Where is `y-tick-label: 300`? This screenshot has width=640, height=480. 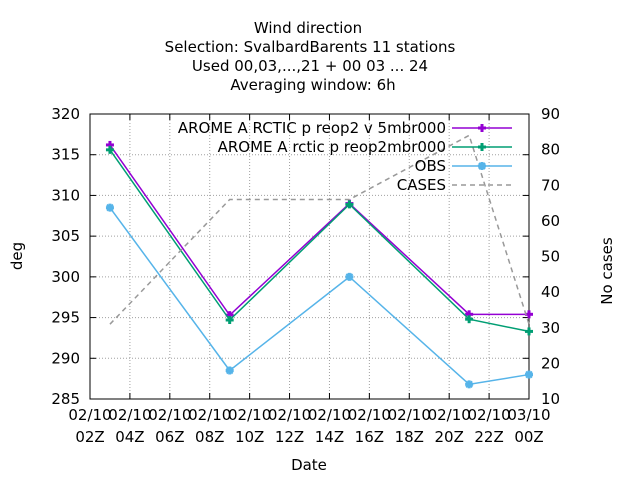
y-tick-label: 300 is located at coordinates (65, 277).